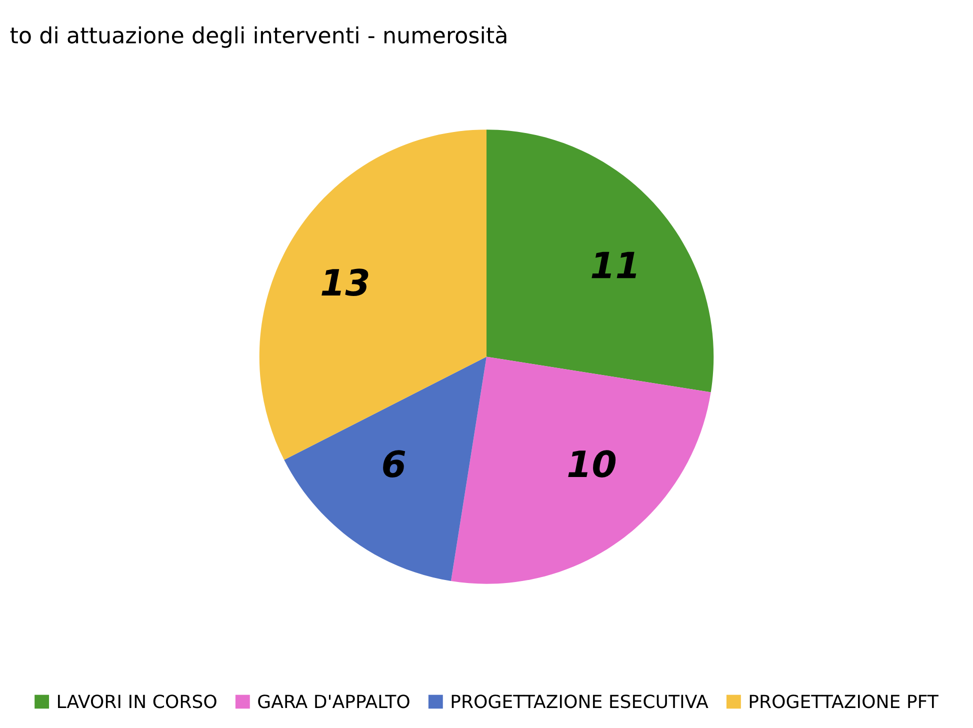 This screenshot has height=728, width=973. I want to click on data-label: 11, so click(614, 265).